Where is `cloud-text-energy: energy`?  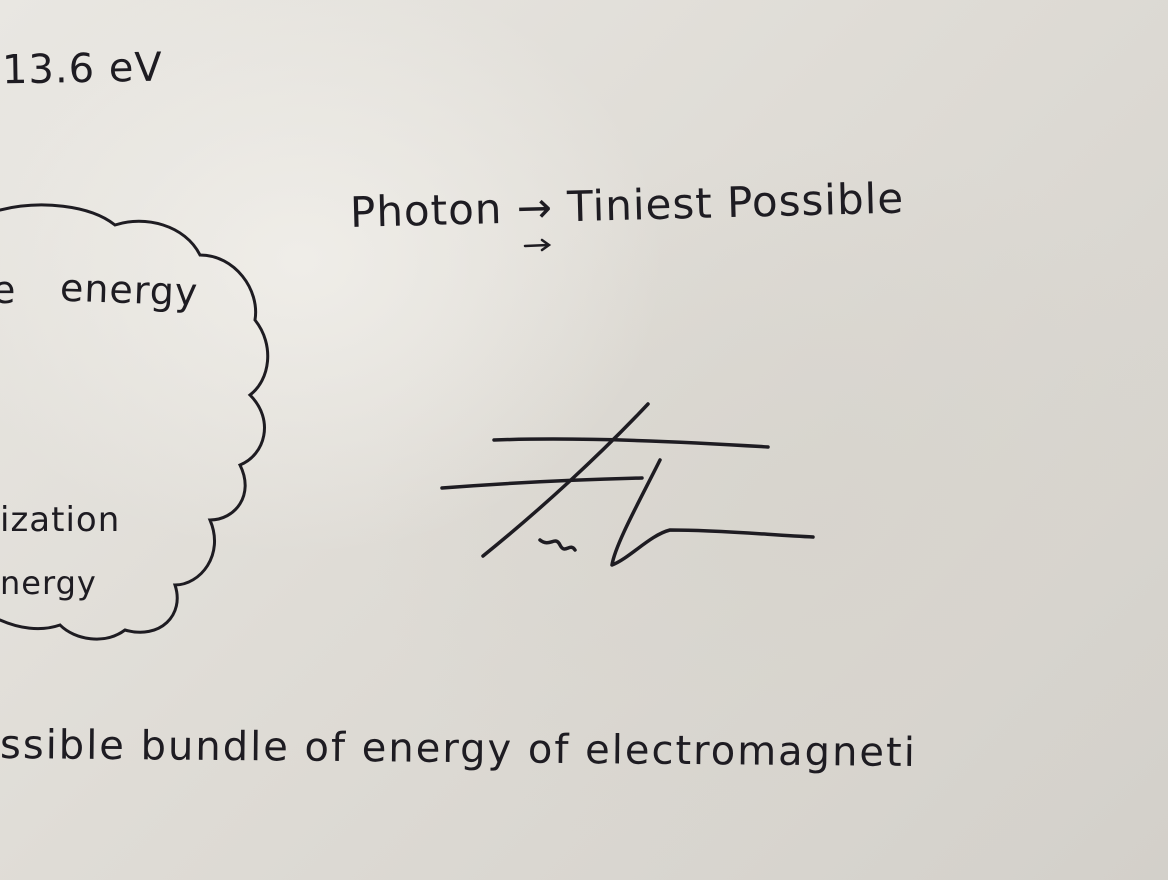
cloud-text-energy: energy is located at coordinates (129, 290).